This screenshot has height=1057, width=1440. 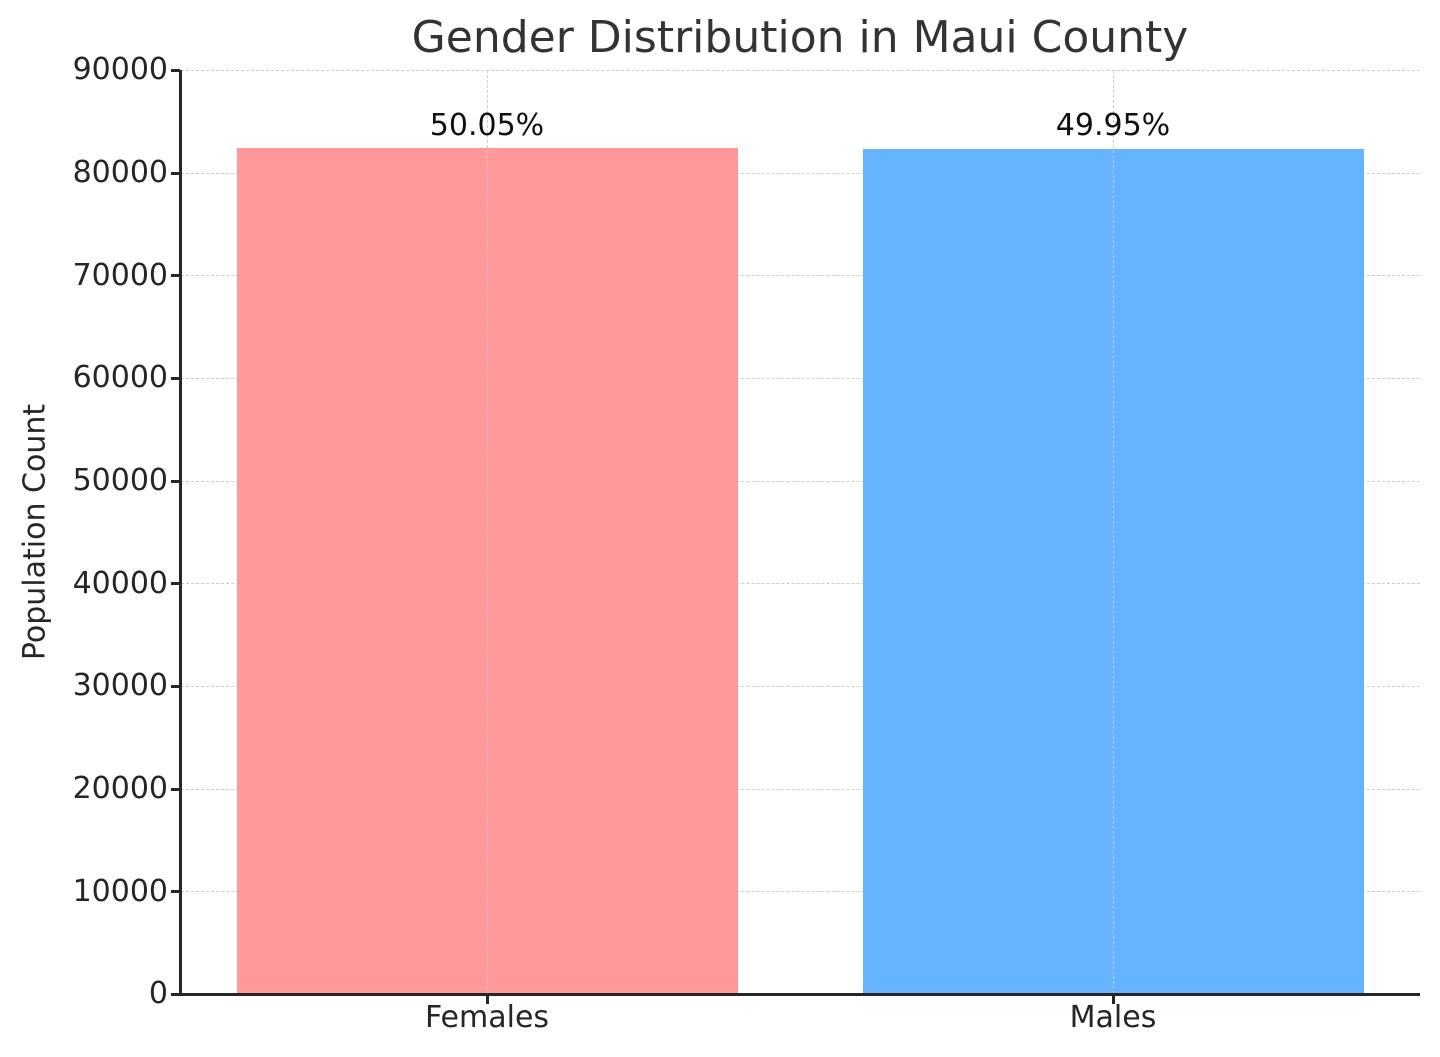 I want to click on x-tick-label-males: Males, so click(x=1113, y=1017).